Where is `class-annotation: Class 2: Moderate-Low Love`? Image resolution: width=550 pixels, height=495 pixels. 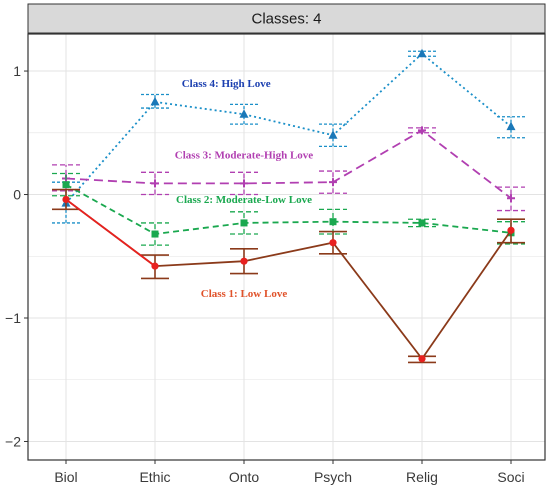 class-annotation: Class 2: Moderate-Low Love is located at coordinates (244, 200).